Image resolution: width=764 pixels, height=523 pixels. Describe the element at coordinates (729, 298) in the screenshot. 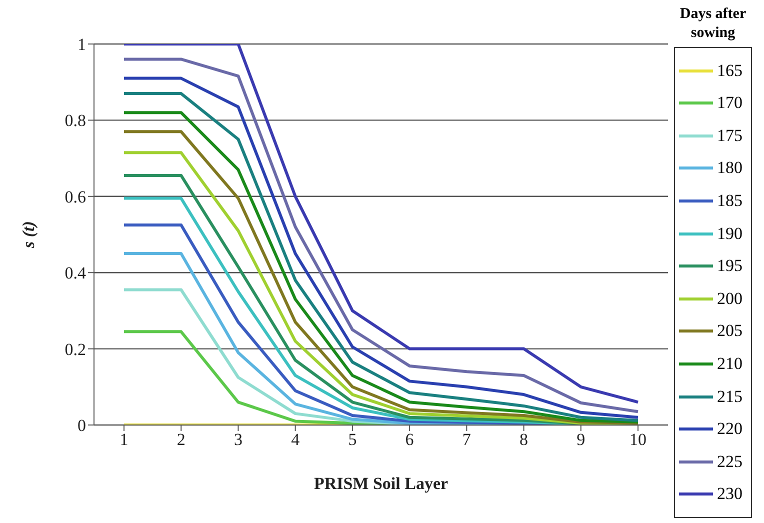

I see `legend-label: 200` at that location.